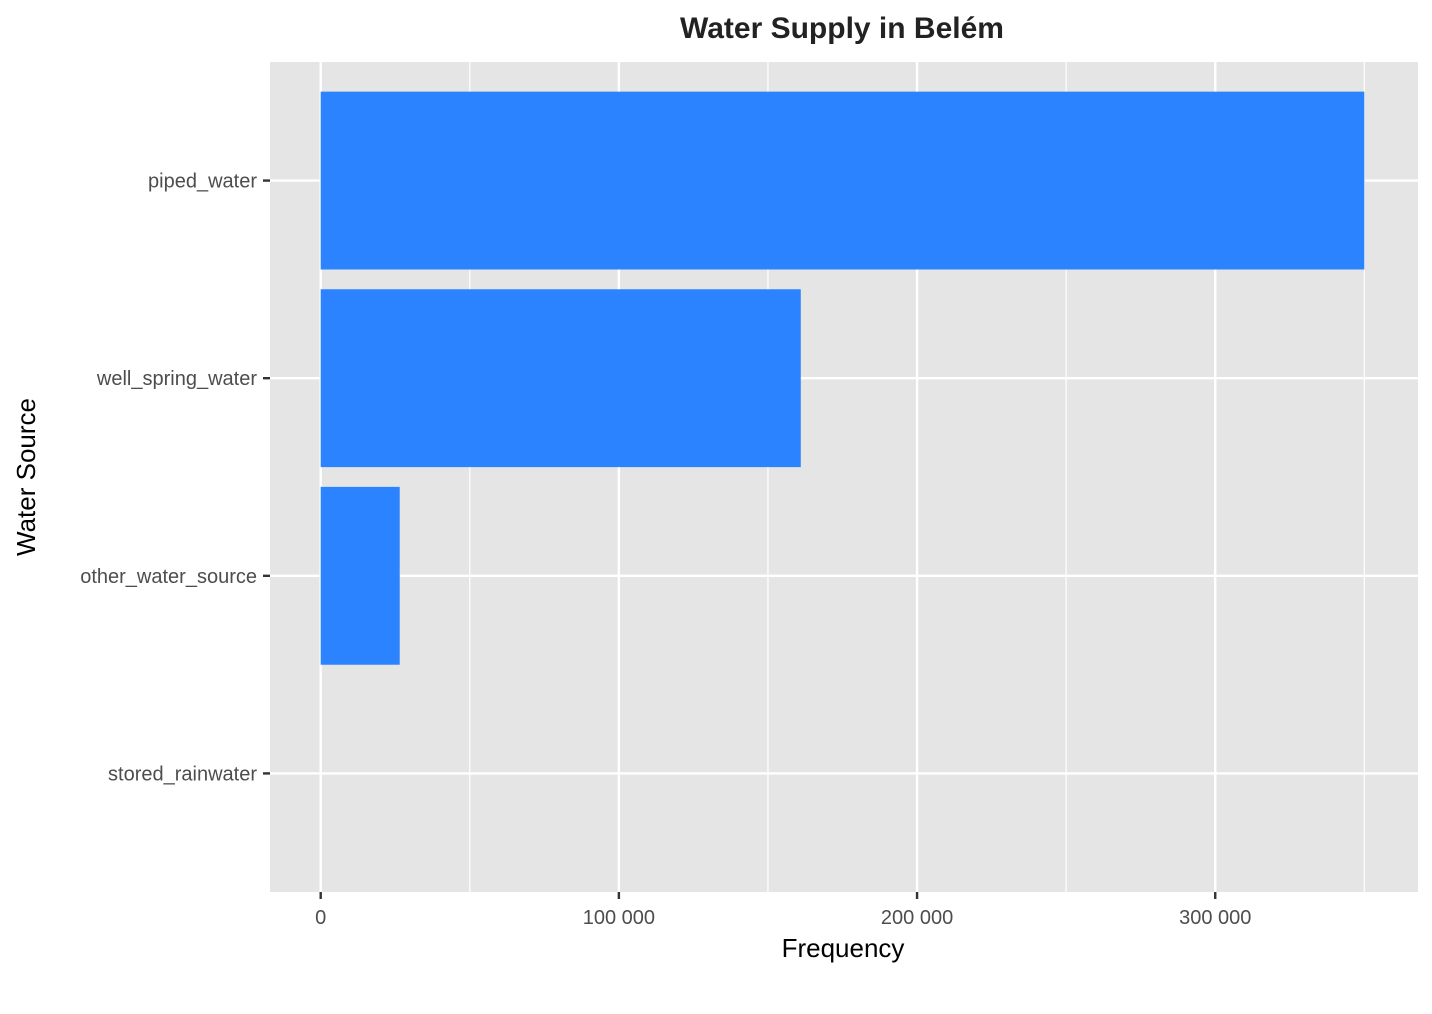 The height and width of the screenshot is (1014, 1432). I want to click on x-tick-label: 100 000, so click(619, 918).